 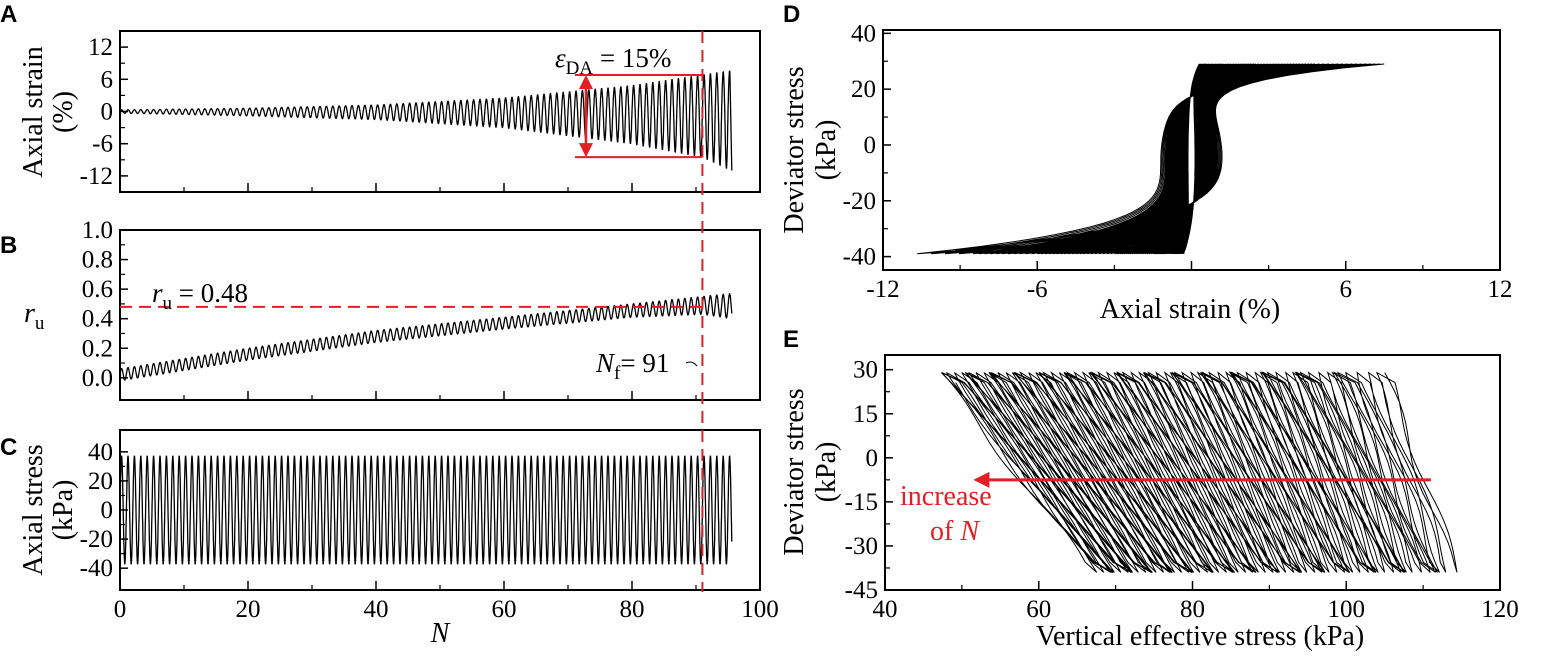 I want to click on of-n-label: of N, so click(x=955, y=531).